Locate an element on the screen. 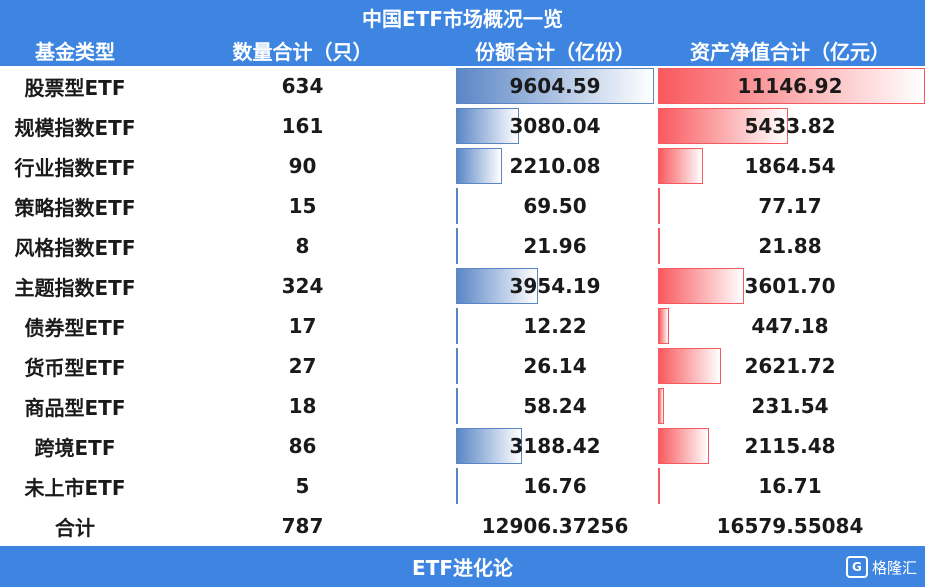  count-cell: 86 is located at coordinates (302, 446).